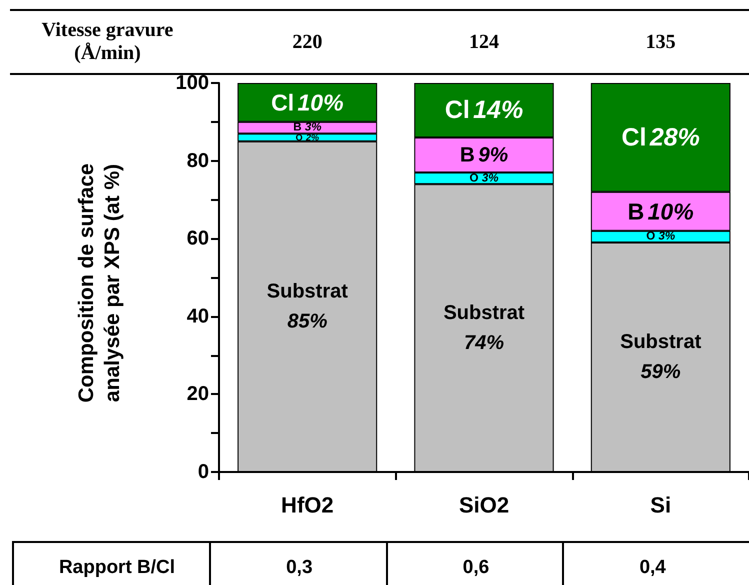  I want to click on series-label: Cl, so click(282, 102).